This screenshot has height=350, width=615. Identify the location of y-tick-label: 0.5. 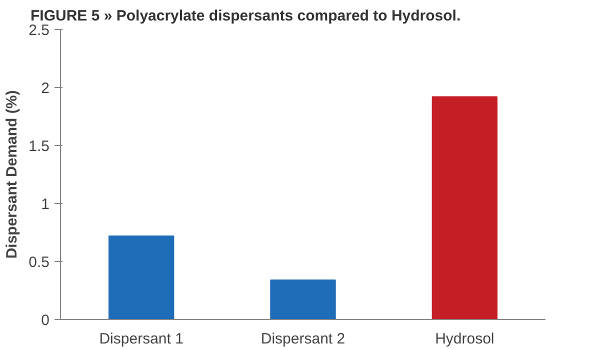
(39, 262).